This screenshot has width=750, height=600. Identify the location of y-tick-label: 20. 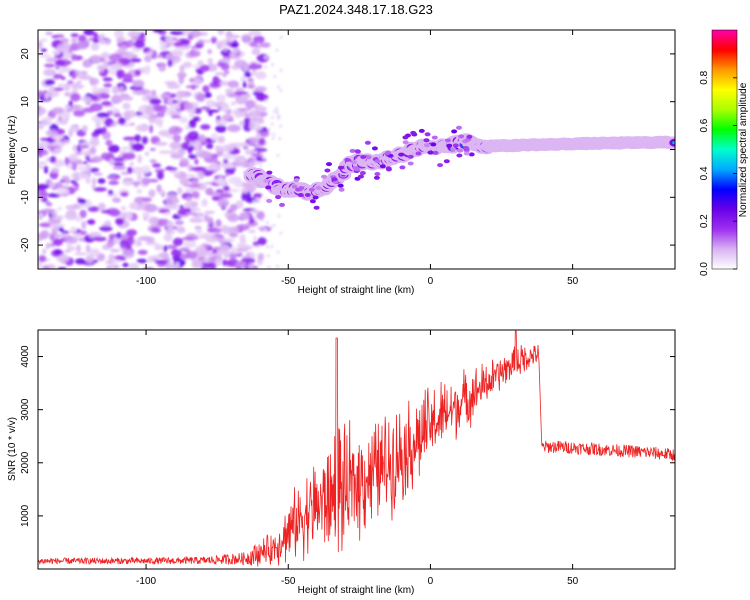
(25, 54).